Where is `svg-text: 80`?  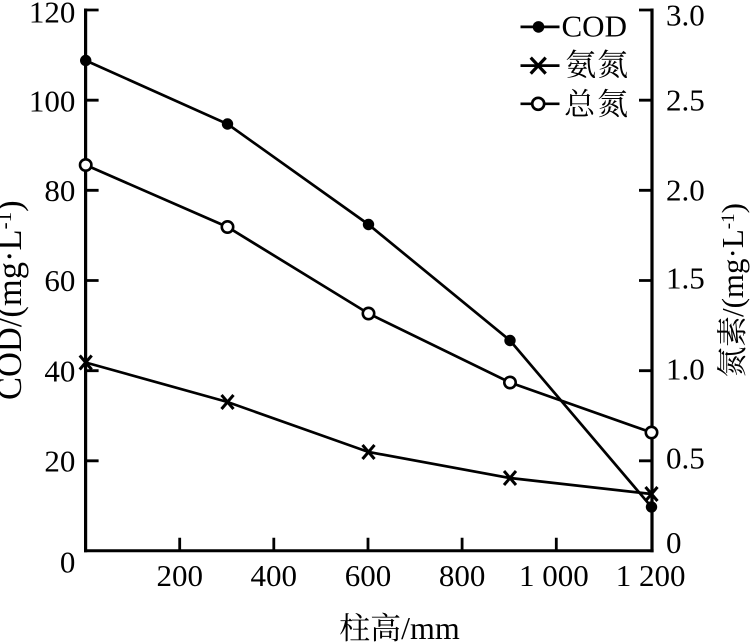 svg-text: 80 is located at coordinates (59, 190).